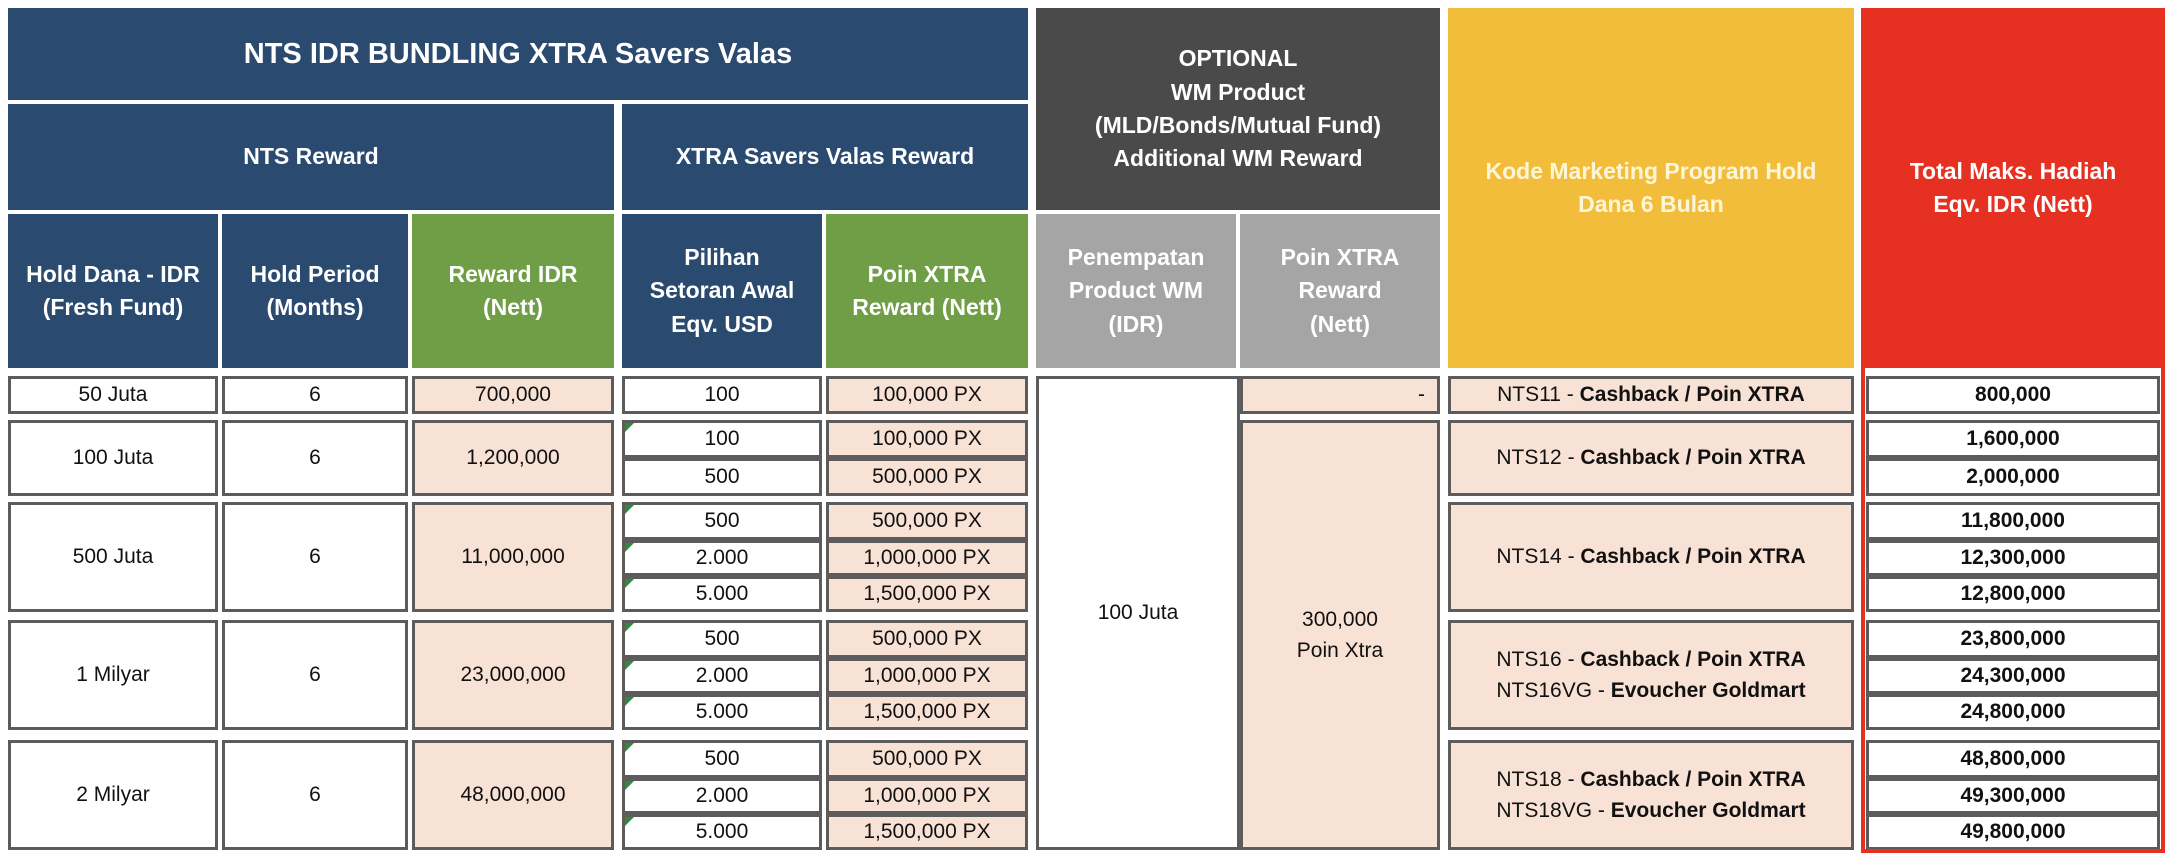 Image resolution: width=2174 pixels, height=860 pixels. Describe the element at coordinates (1136, 291) in the screenshot. I see `col-penempatan-wm: Penempatan Product WM (IDR)` at that location.